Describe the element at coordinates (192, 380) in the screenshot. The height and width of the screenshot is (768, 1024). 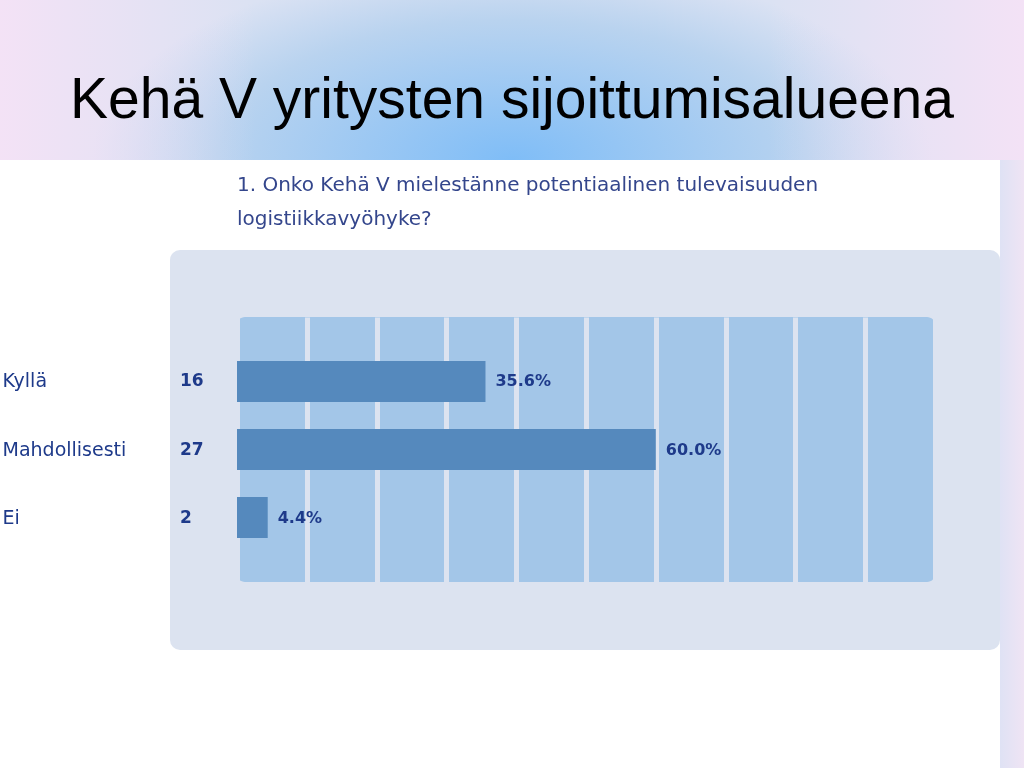
I see `text: 16` at that location.